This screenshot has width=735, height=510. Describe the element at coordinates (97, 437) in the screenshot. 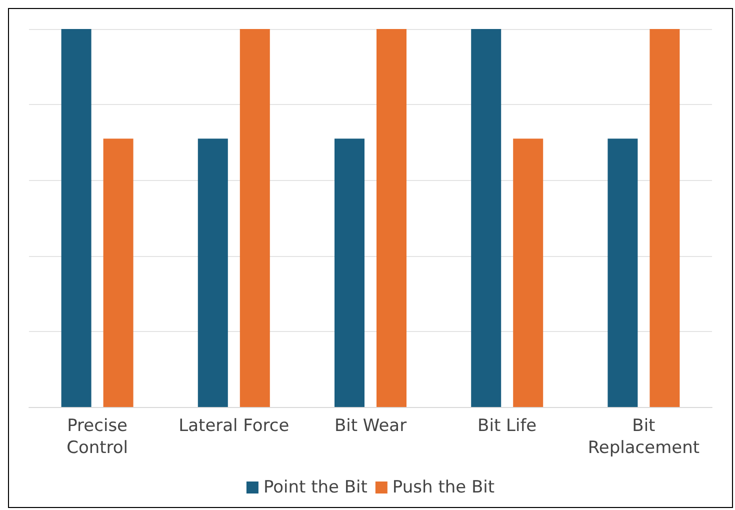

I see `x-tick-label: Precise Control` at that location.